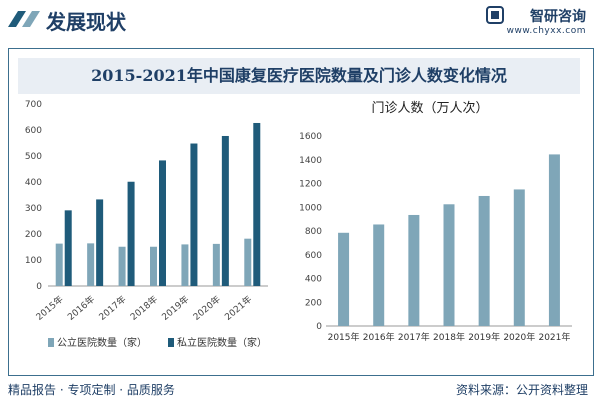  I want to click on header-decoration-icon, so click(24, 19).